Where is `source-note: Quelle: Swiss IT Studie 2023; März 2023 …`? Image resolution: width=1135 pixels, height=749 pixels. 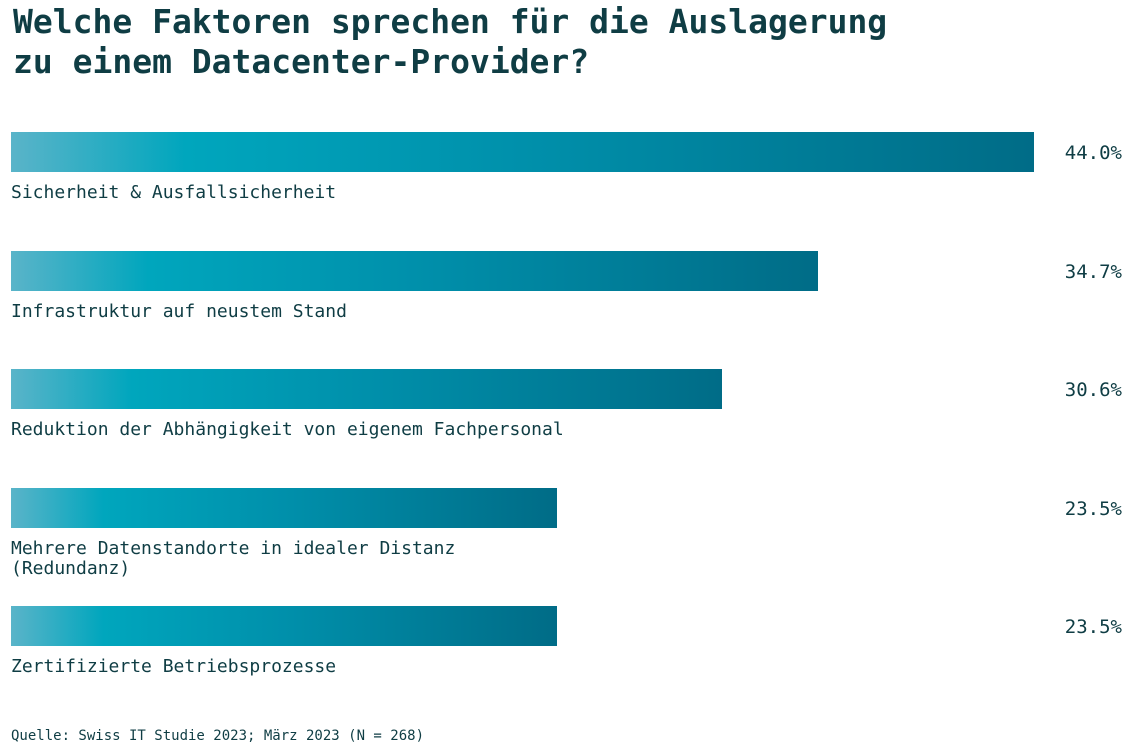 source-note: Quelle: Swiss IT Studie 2023; März 2023 … is located at coordinates (218, 736).